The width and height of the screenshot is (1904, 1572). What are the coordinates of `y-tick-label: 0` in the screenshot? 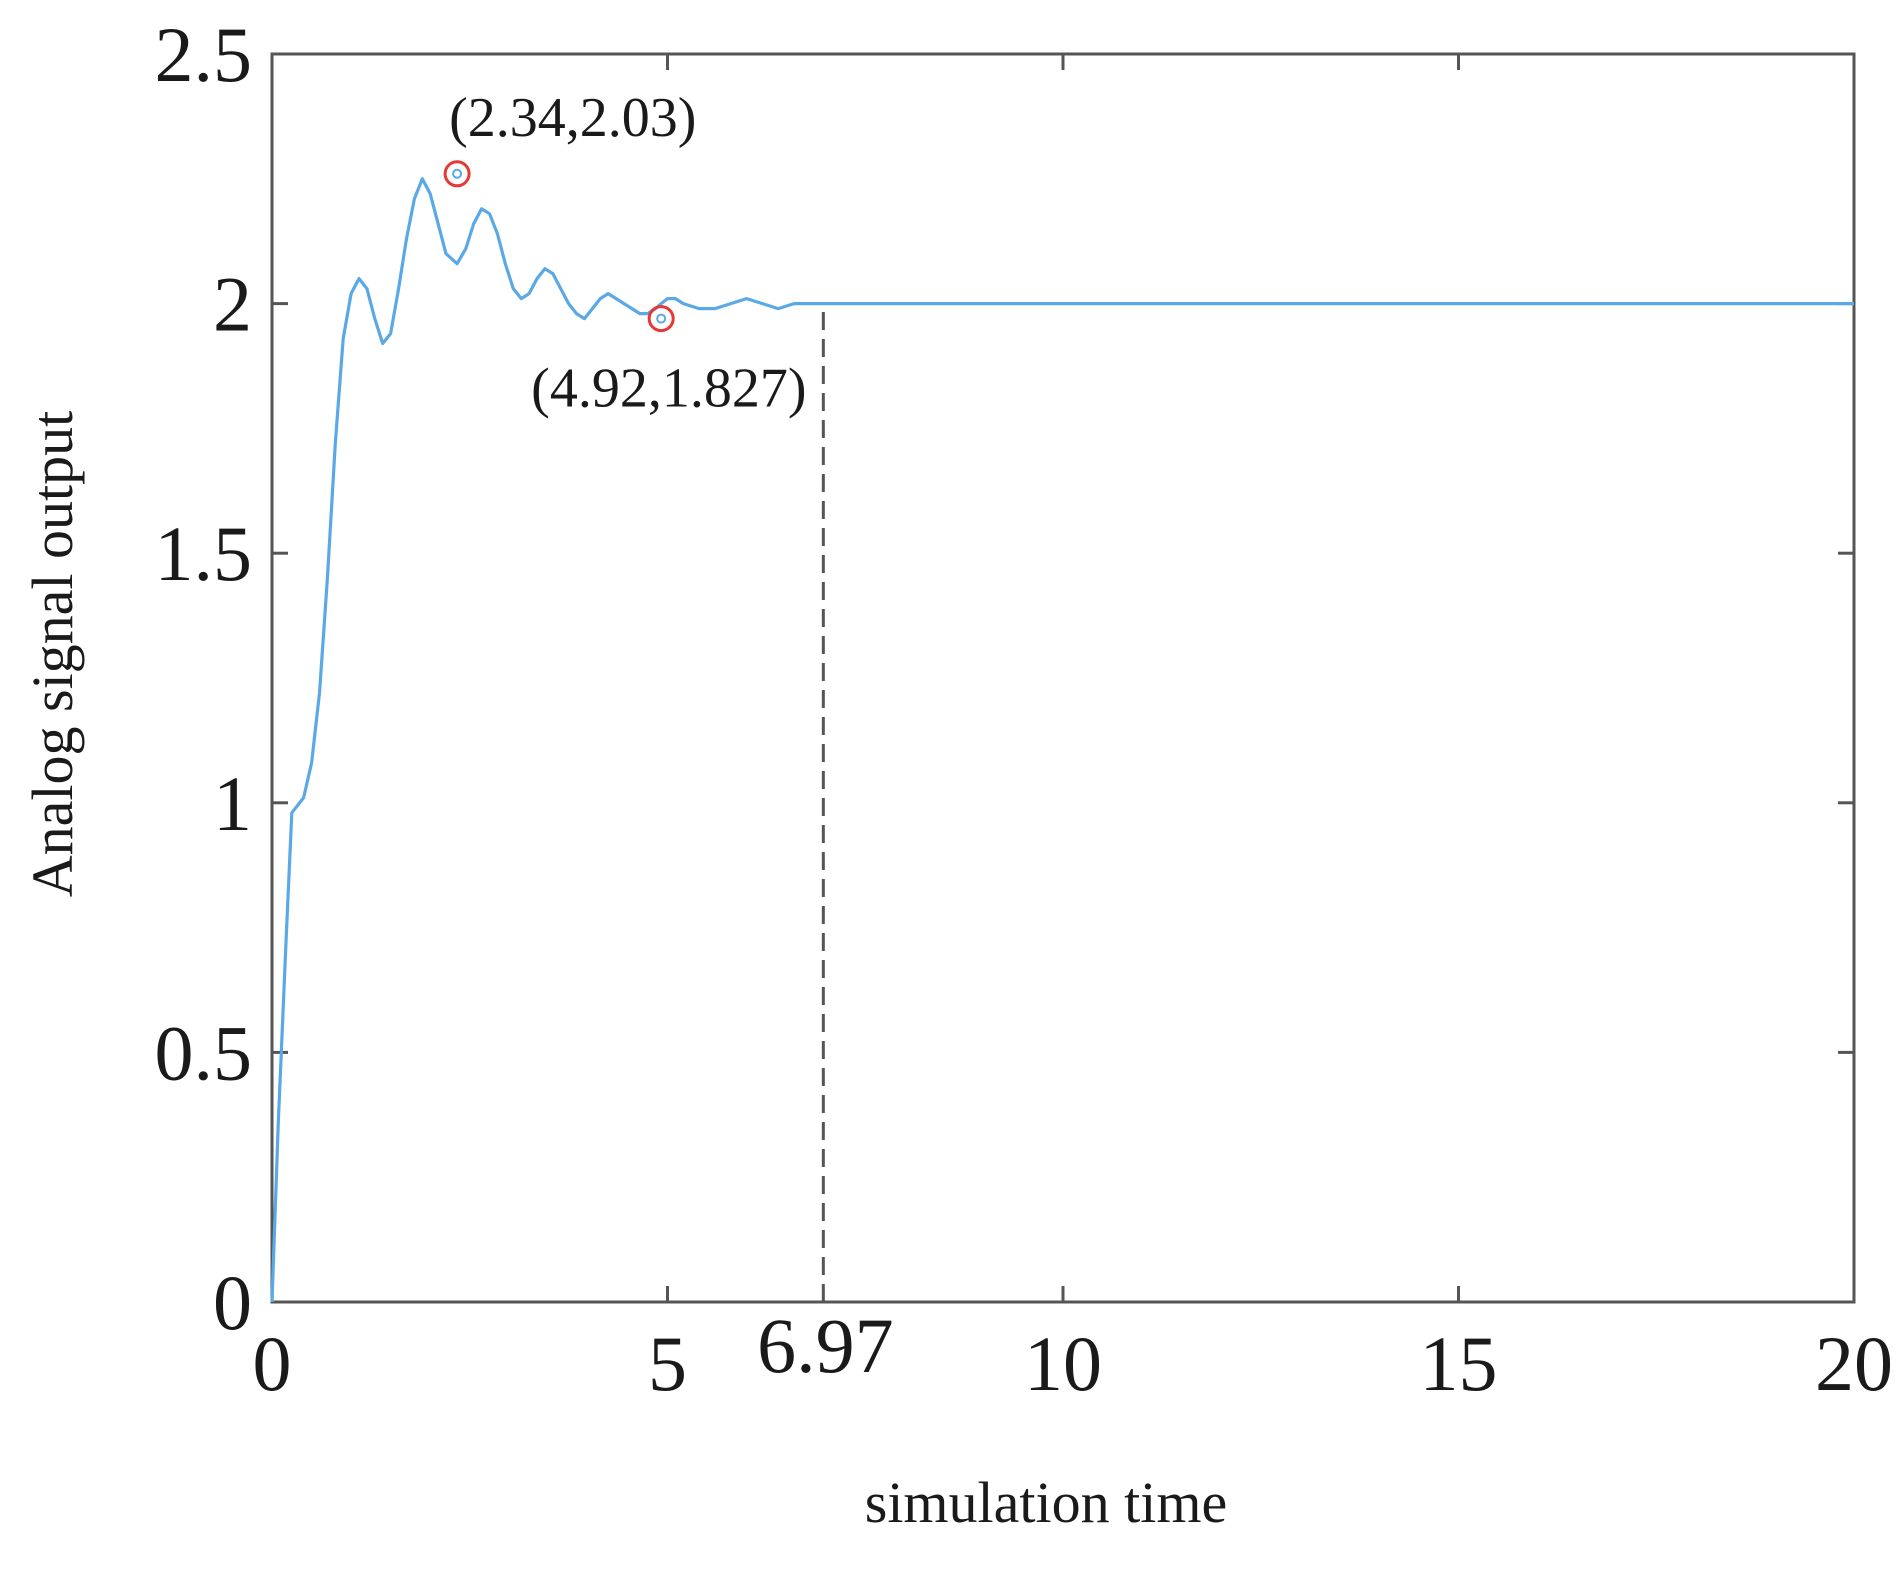 It's located at (232, 1302).